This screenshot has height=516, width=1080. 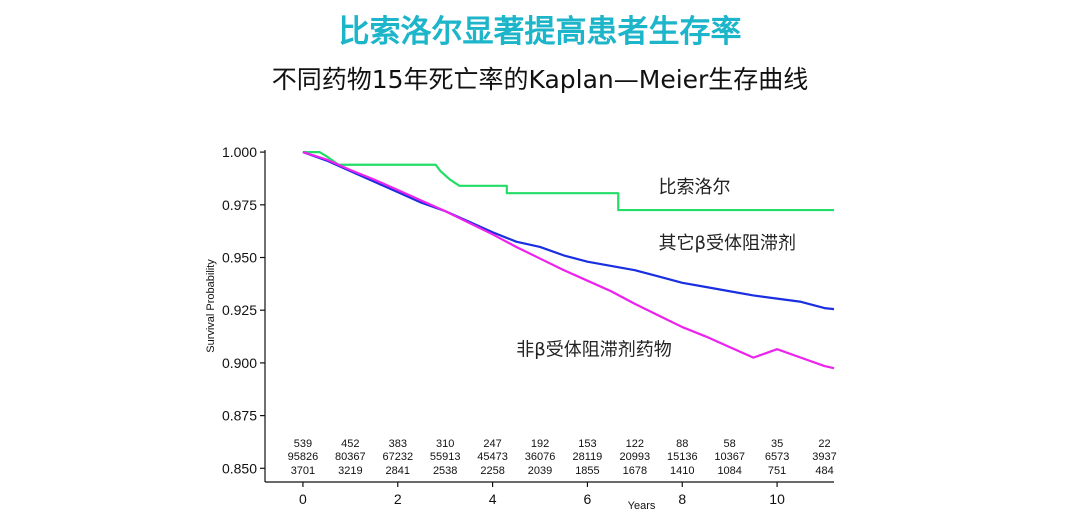 I want to click on risk-table-cell: 122, so click(x=635, y=444).